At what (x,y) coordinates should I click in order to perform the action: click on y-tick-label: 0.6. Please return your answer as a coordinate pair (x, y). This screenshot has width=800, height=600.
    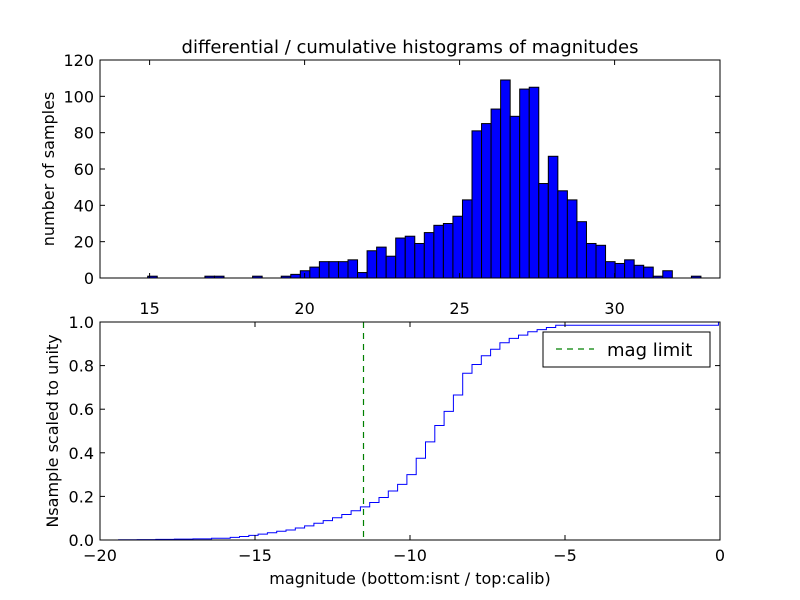
    Looking at the image, I should click on (81, 409).